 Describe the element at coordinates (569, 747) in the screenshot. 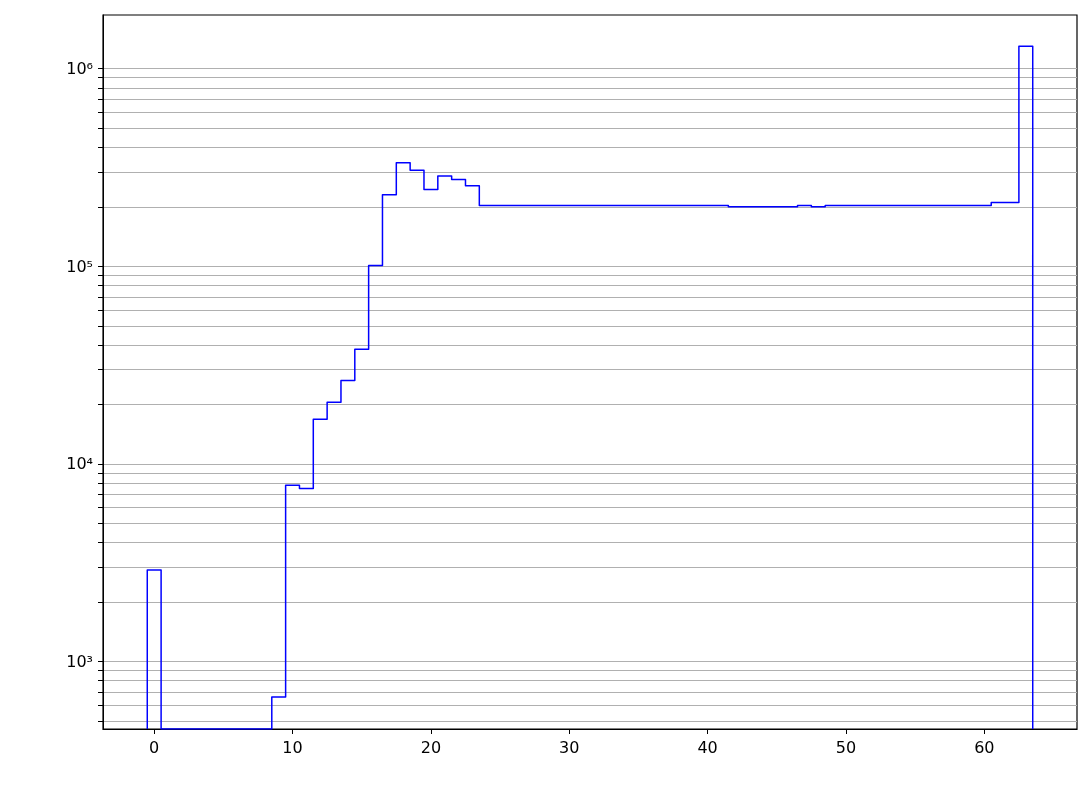

I see `x-tick-label: 30` at that location.